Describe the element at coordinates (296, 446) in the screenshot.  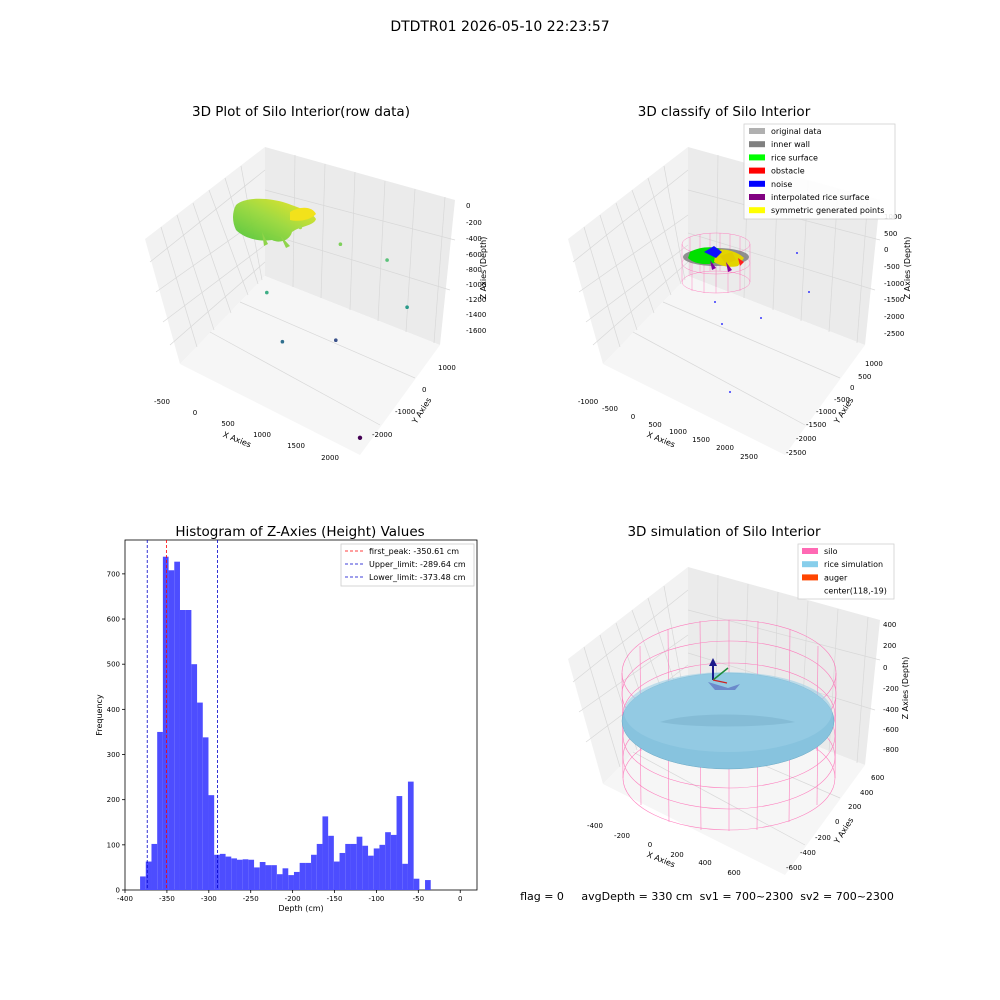
I see `panel1-xtick: 1500` at that location.